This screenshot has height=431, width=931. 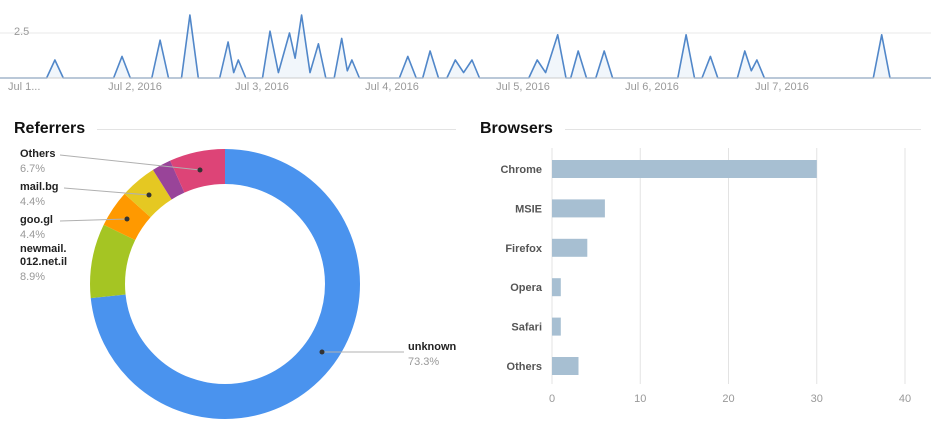 I want to click on bar-others, so click(x=565, y=366).